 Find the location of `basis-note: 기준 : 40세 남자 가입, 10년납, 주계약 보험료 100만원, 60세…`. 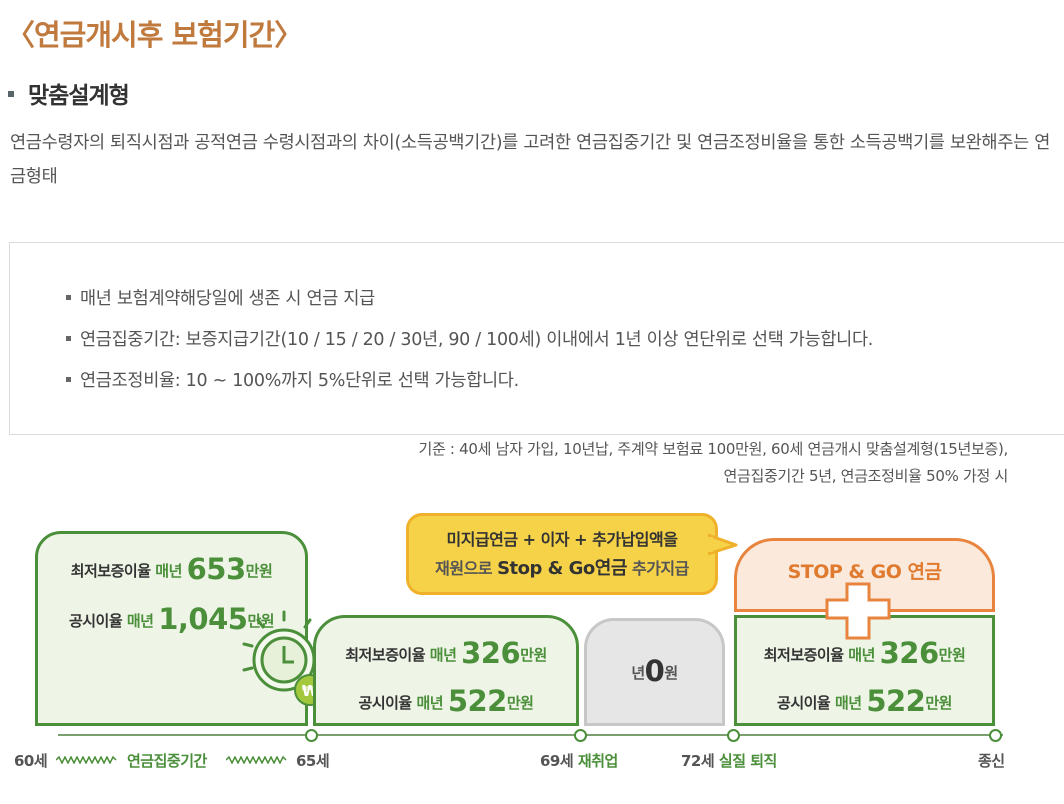

basis-note: 기준 : 40세 남자 가입, 10년납, 주계약 보험료 100만원, 60세… is located at coordinates (713, 463).